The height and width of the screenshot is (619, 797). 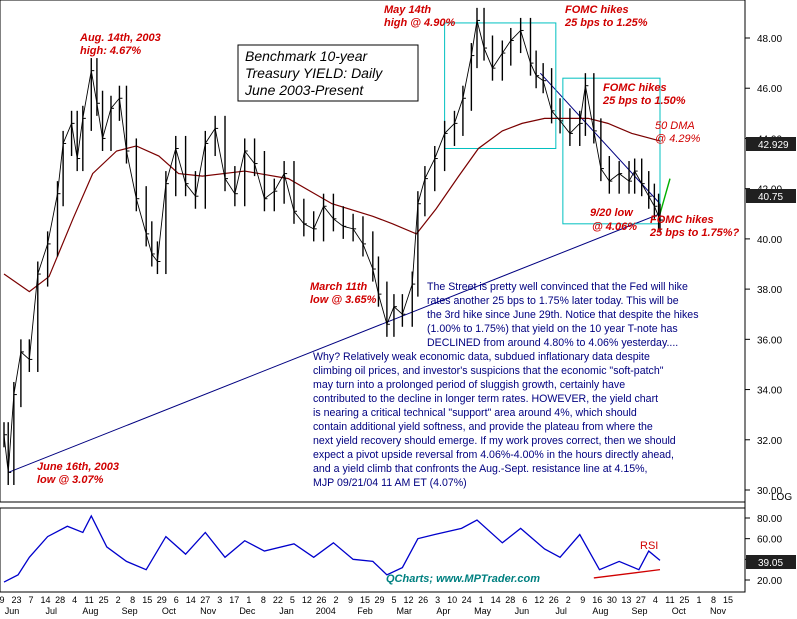 What do you see at coordinates (191, 600) in the screenshot?
I see `x-day-label: 14` at bounding box center [191, 600].